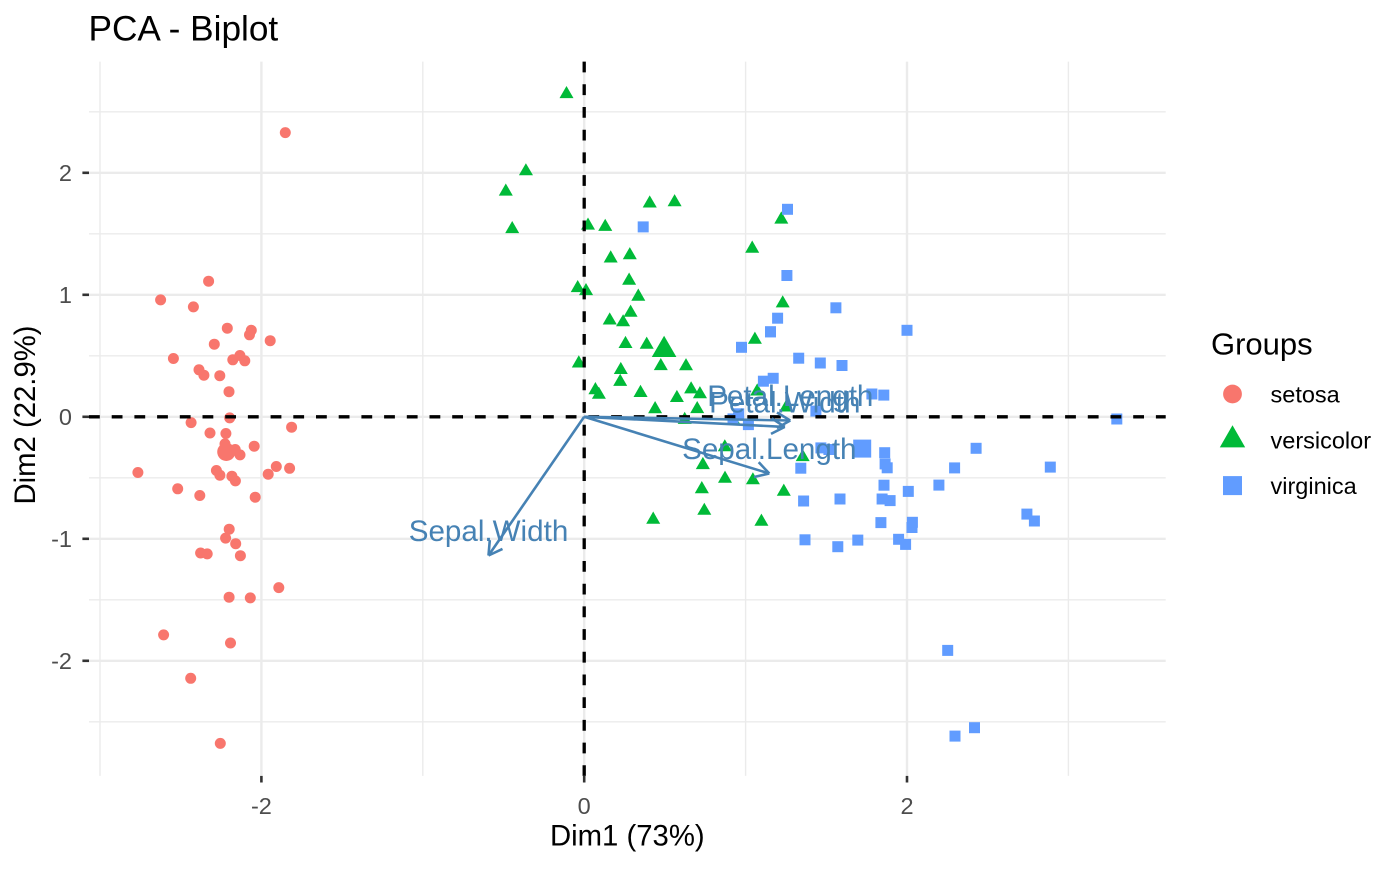 Image resolution: width=1400 pixels, height=871 pixels. I want to click on svg-text: Sepal.Width, so click(489, 531).